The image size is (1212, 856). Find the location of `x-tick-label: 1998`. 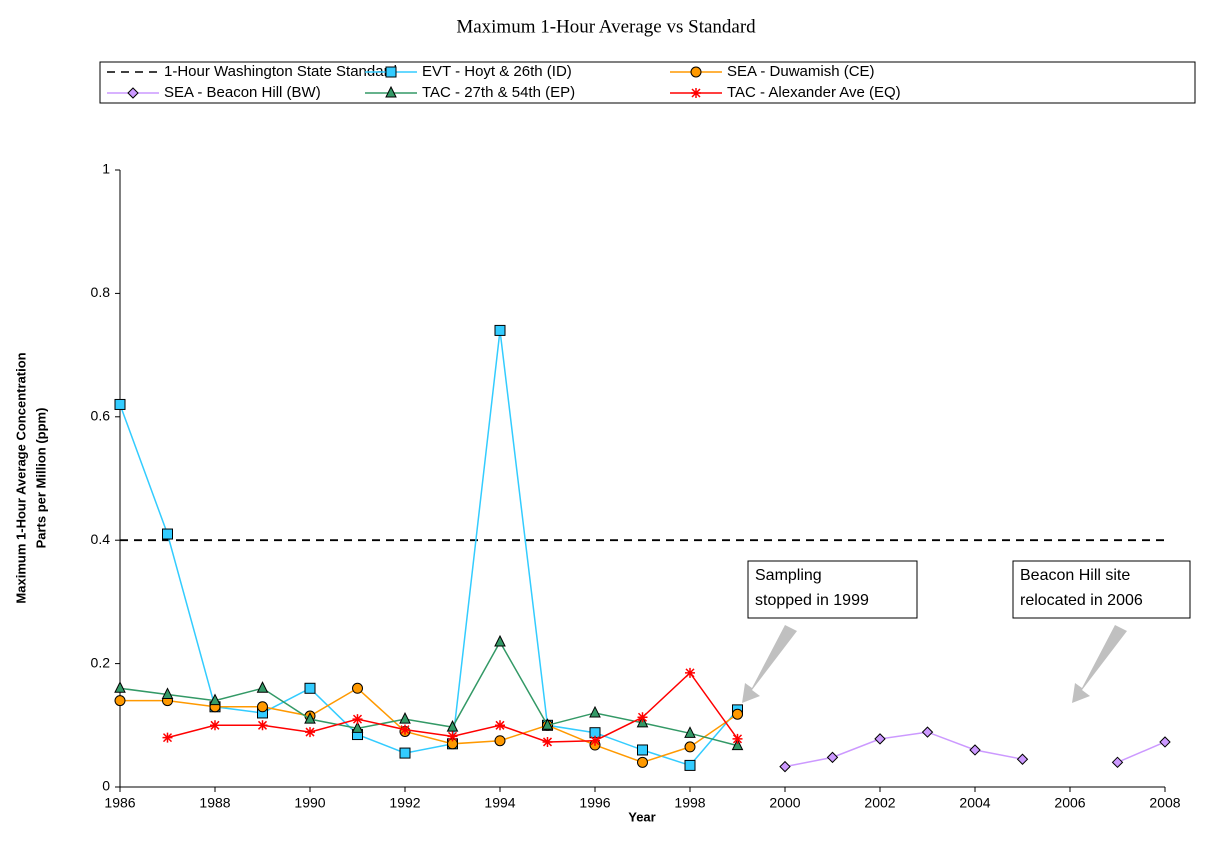

x-tick-label: 1998 is located at coordinates (689, 803).